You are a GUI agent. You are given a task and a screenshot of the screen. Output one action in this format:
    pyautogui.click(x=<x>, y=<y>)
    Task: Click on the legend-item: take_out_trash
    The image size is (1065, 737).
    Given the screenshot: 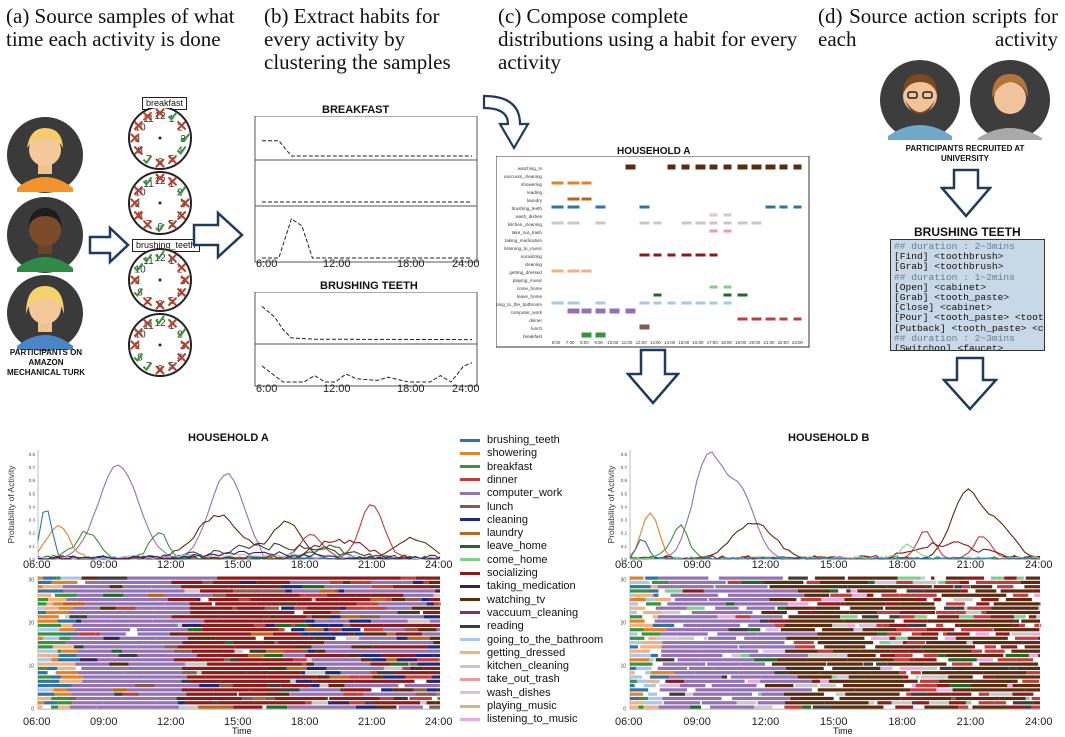 What is the action you would take?
    pyautogui.click(x=510, y=679)
    